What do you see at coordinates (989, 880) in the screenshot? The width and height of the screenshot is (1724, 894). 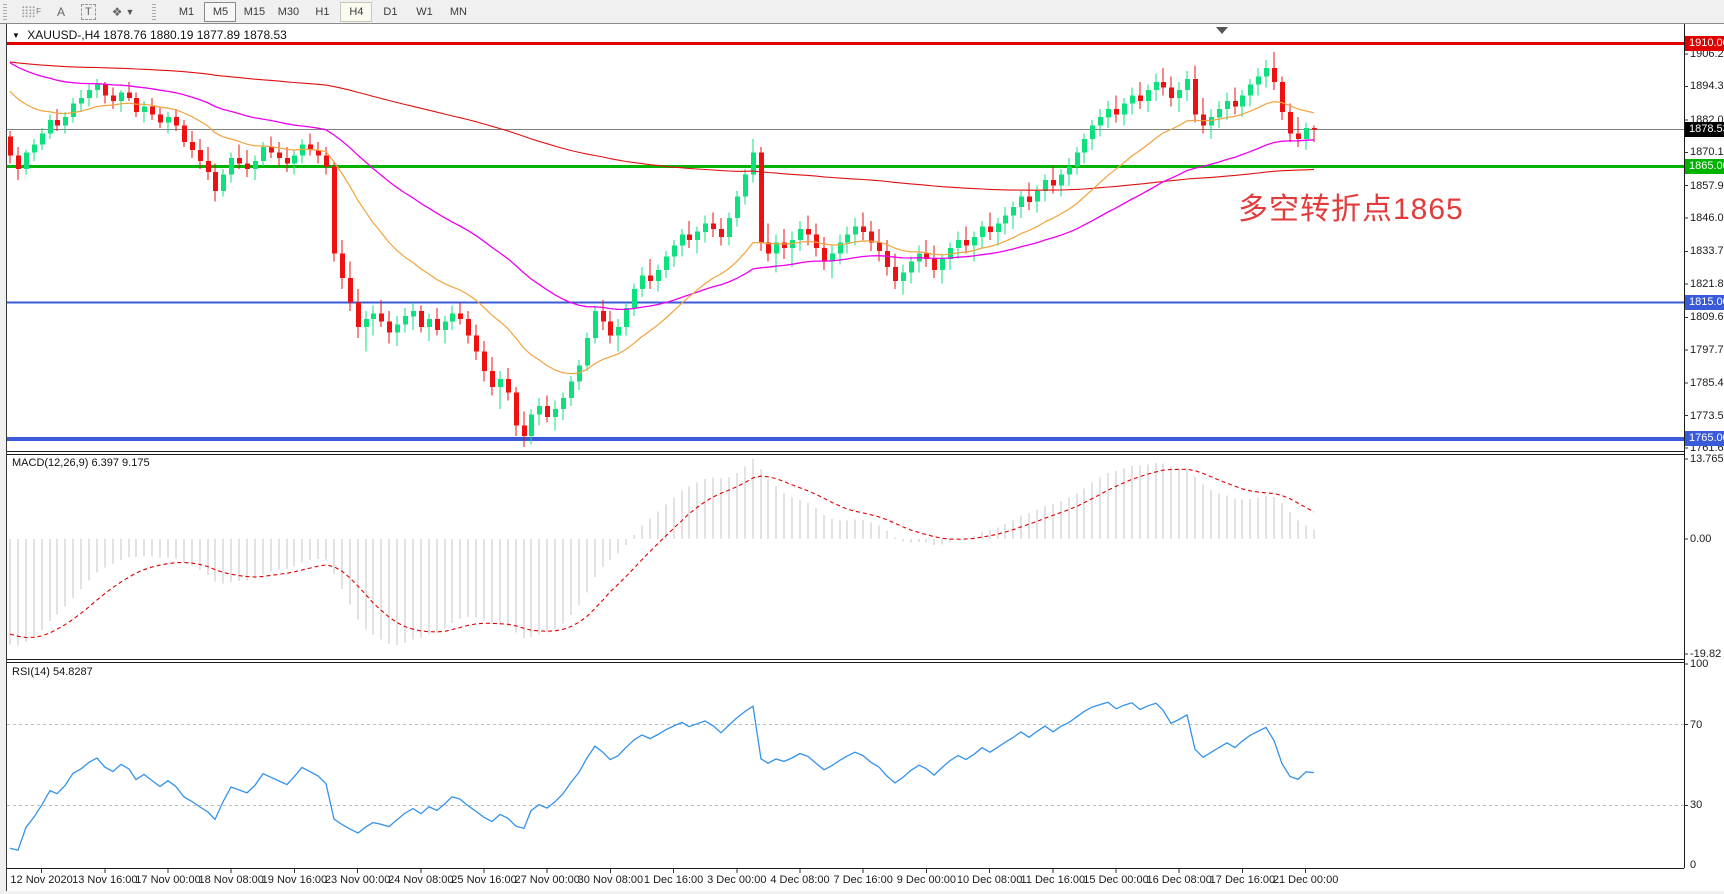 I see `time-tick-label: 10 Dec 08:00` at bounding box center [989, 880].